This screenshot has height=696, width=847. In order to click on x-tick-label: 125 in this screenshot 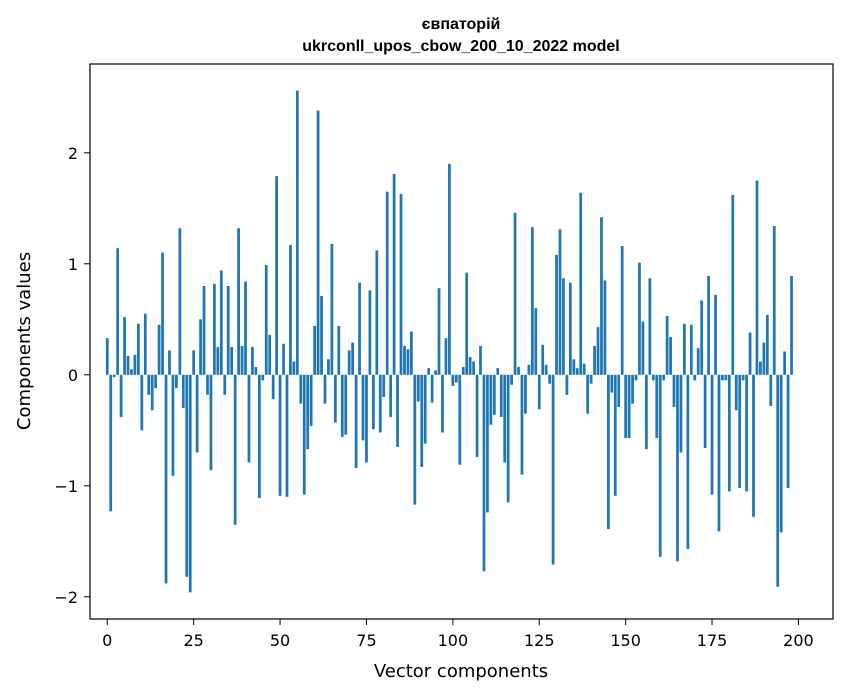, I will do `click(539, 640)`.